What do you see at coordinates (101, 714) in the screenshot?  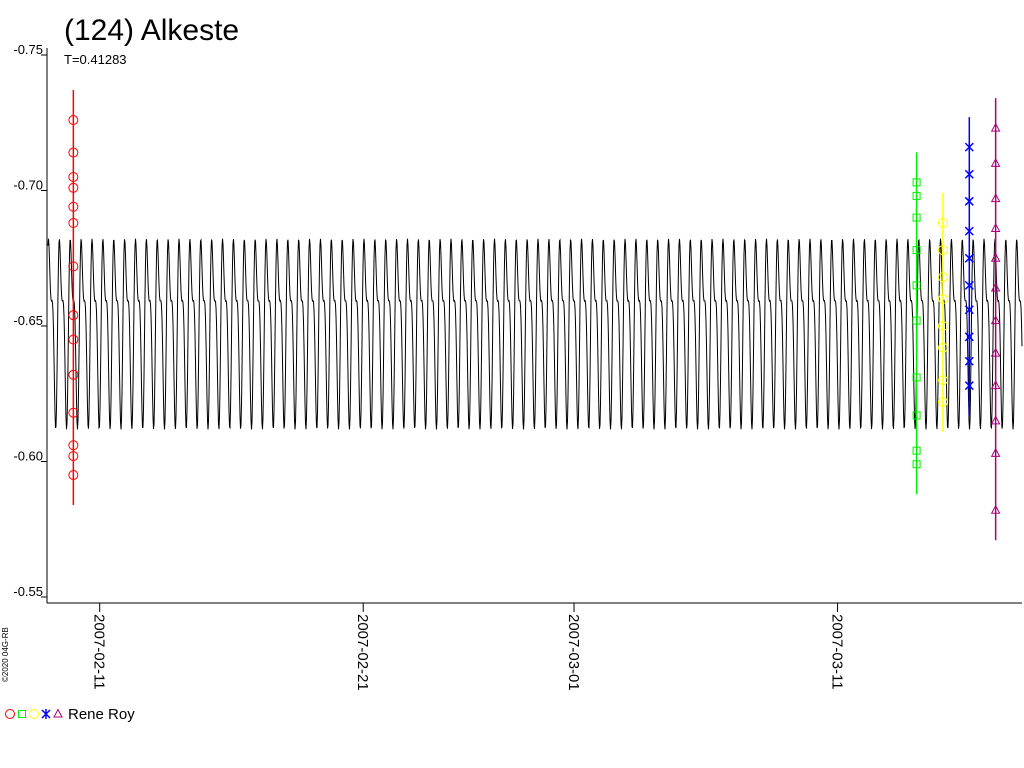 I see `legend-label: Rene Roy` at bounding box center [101, 714].